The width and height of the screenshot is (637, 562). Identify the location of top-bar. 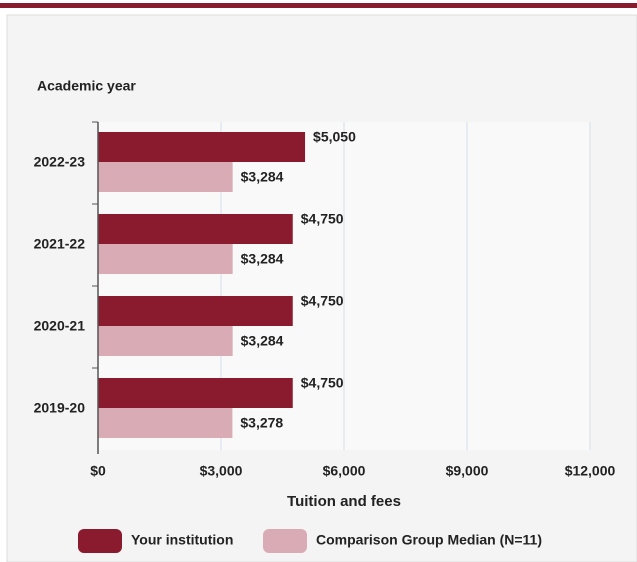
(318, 5).